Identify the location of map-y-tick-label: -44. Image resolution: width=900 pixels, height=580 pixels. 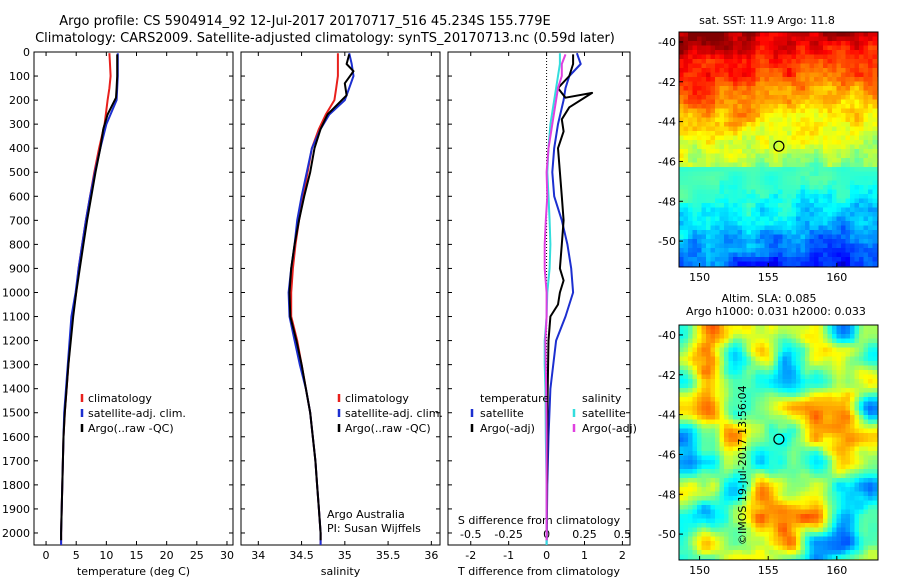
(667, 122).